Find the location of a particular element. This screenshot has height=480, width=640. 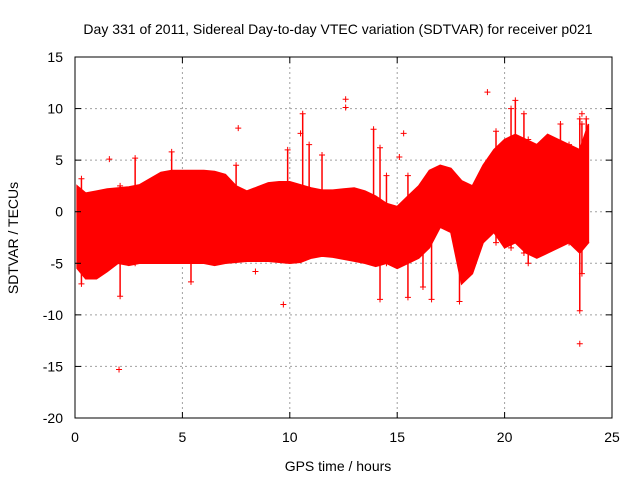

y-tick-label: 5 is located at coordinates (59, 160).